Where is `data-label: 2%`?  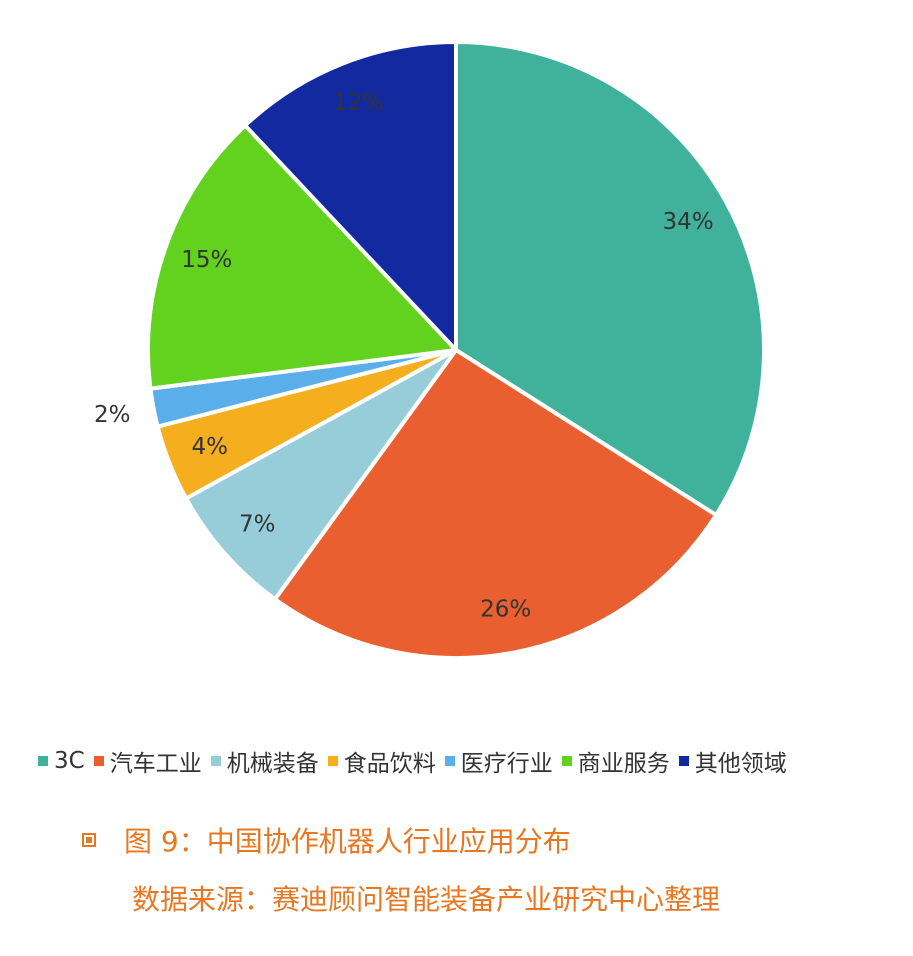 data-label: 2% is located at coordinates (112, 415).